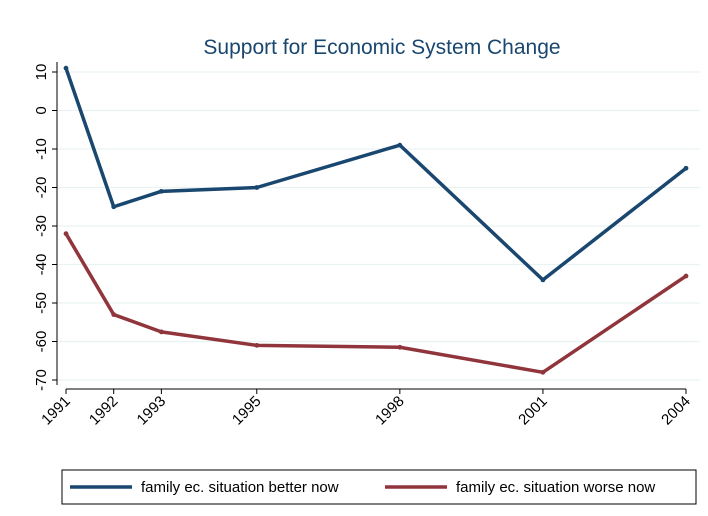 The image size is (708, 516). Describe the element at coordinates (41, 380) in the screenshot. I see `y-tick-label: -70` at that location.